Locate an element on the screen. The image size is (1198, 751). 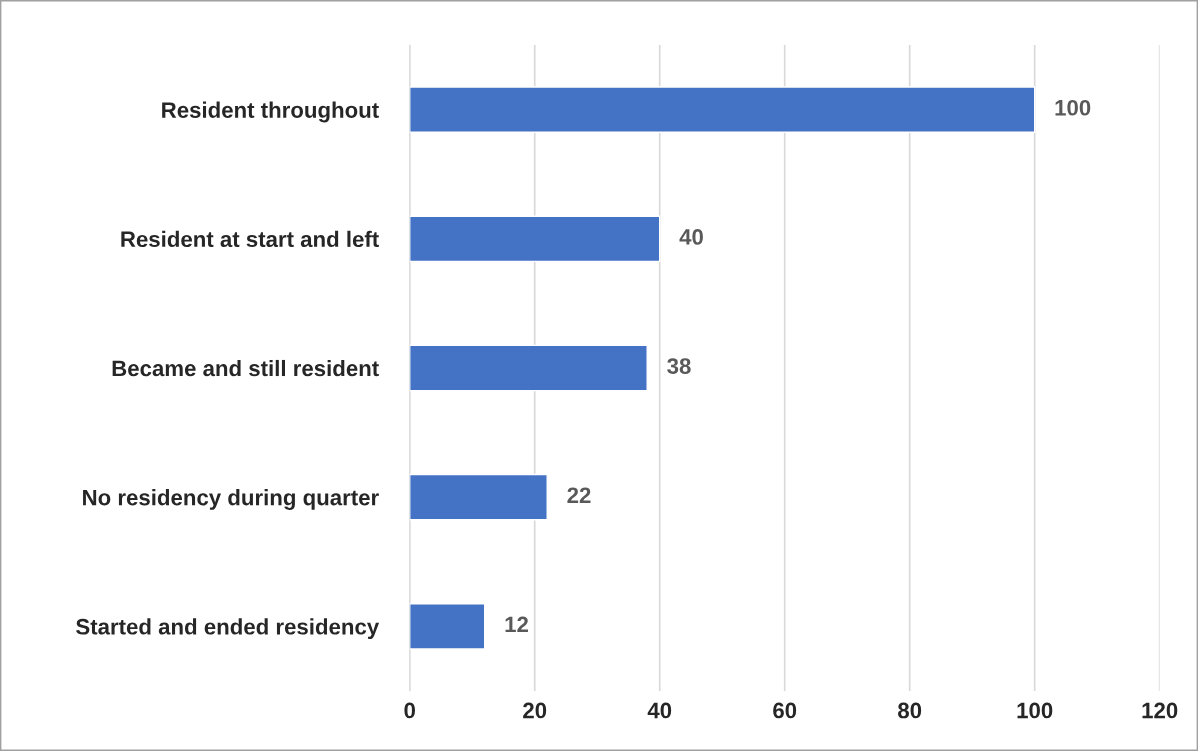
y-tick-label: Started and ended residency is located at coordinates (228, 628).